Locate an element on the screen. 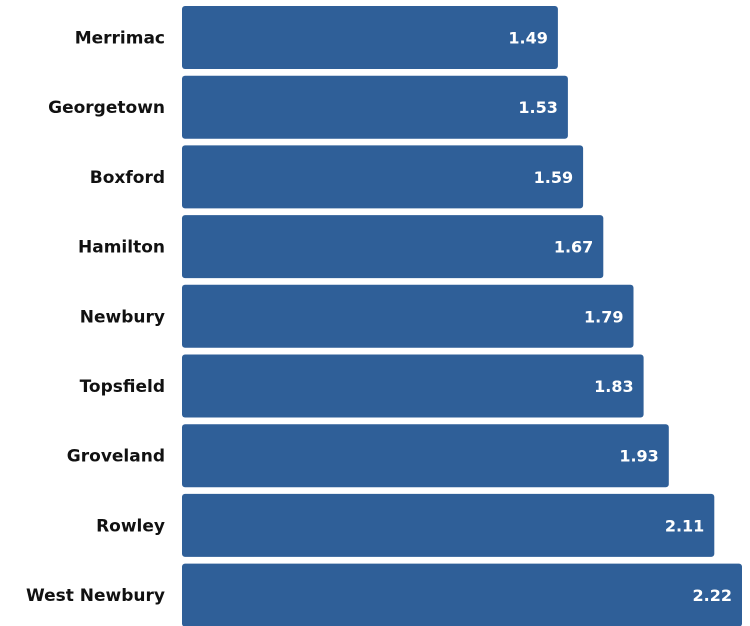  bar-groveland is located at coordinates (425, 456).